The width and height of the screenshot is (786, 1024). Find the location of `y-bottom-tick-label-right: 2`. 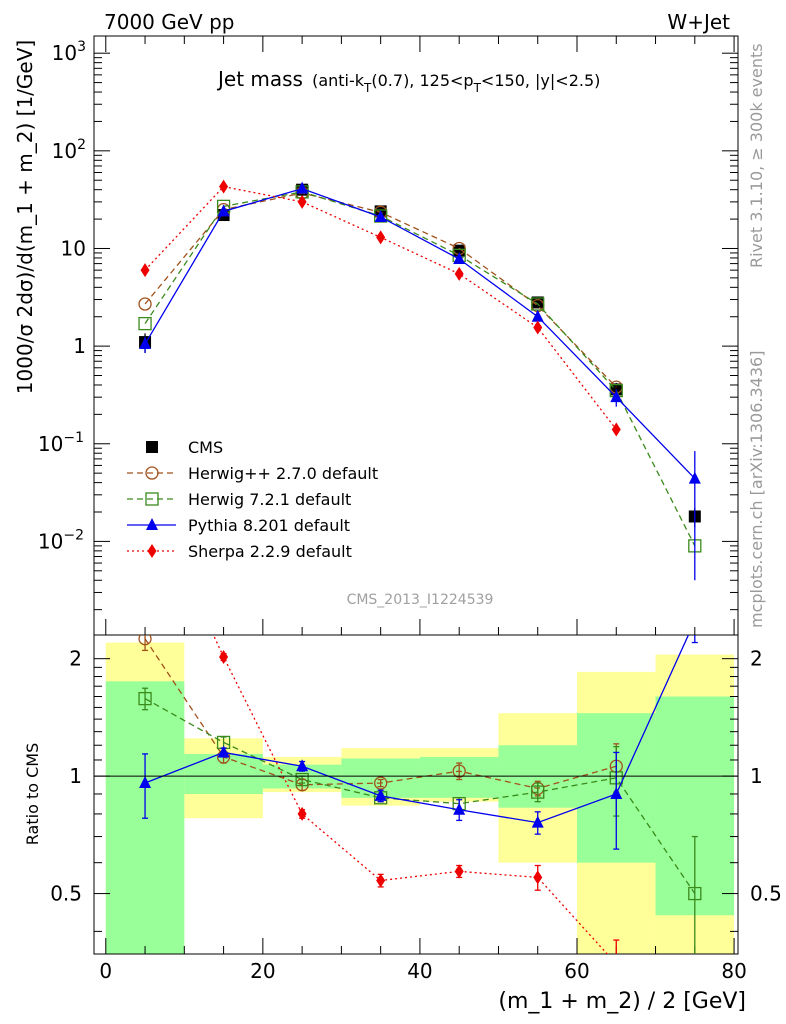

y-bottom-tick-label-right: 2 is located at coordinates (756, 659).